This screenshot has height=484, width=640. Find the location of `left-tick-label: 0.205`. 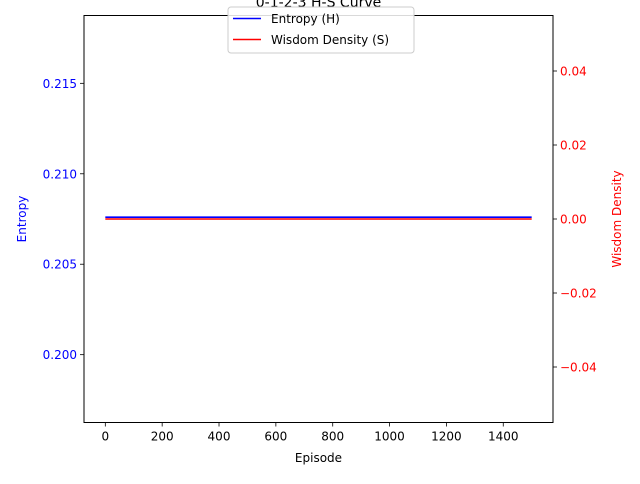

left-tick-label: 0.205 is located at coordinates (60, 265).